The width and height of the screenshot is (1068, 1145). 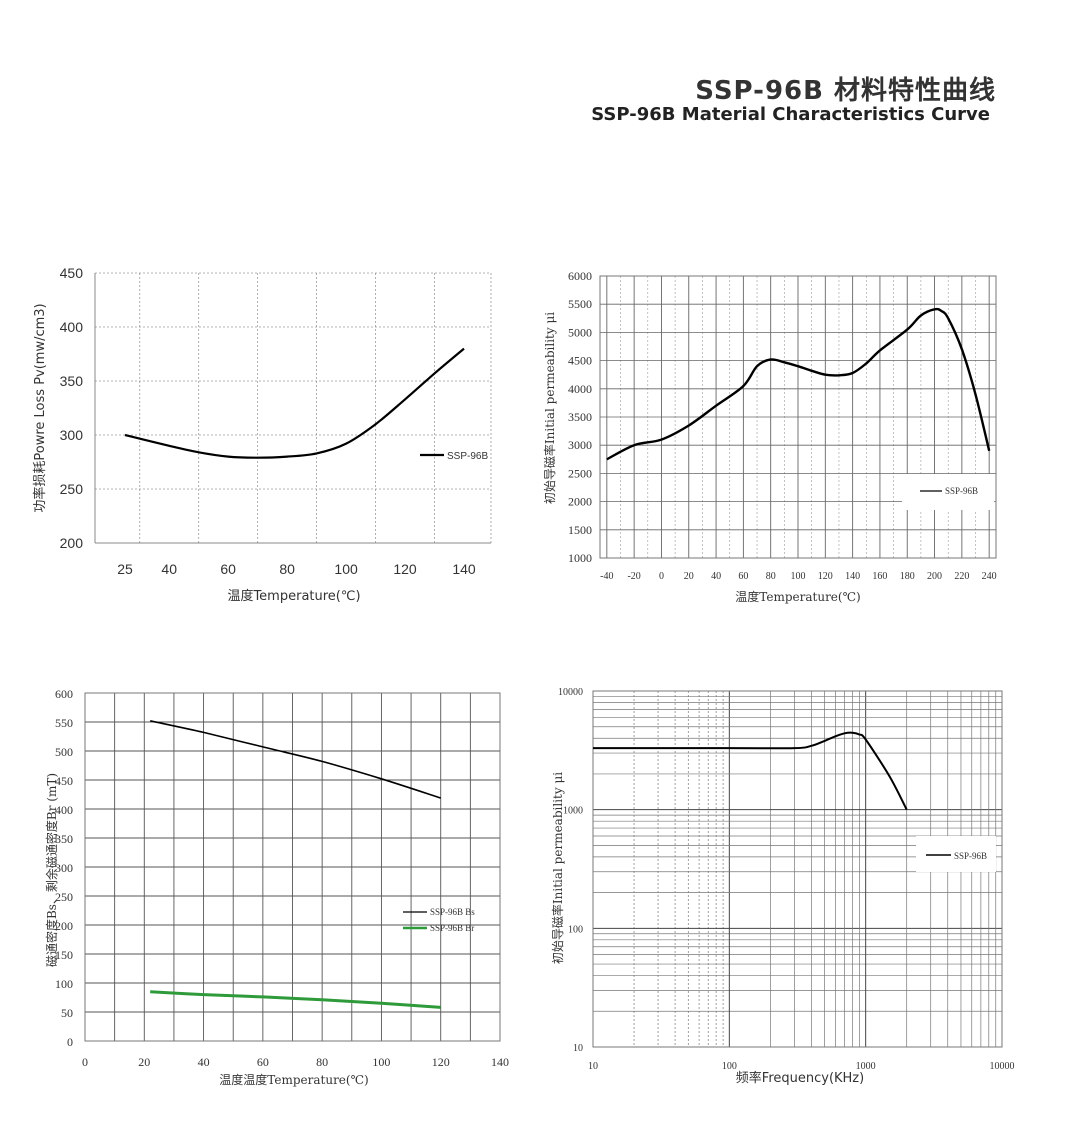 I want to click on page-title-chinese: SSP-96B 材料特性曲线, so click(x=845, y=91).